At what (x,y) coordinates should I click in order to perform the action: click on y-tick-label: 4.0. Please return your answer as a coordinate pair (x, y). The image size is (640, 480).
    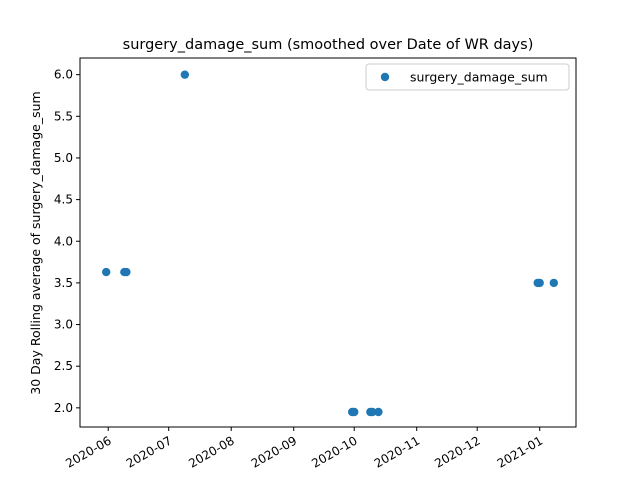
    Looking at the image, I should click on (63, 241).